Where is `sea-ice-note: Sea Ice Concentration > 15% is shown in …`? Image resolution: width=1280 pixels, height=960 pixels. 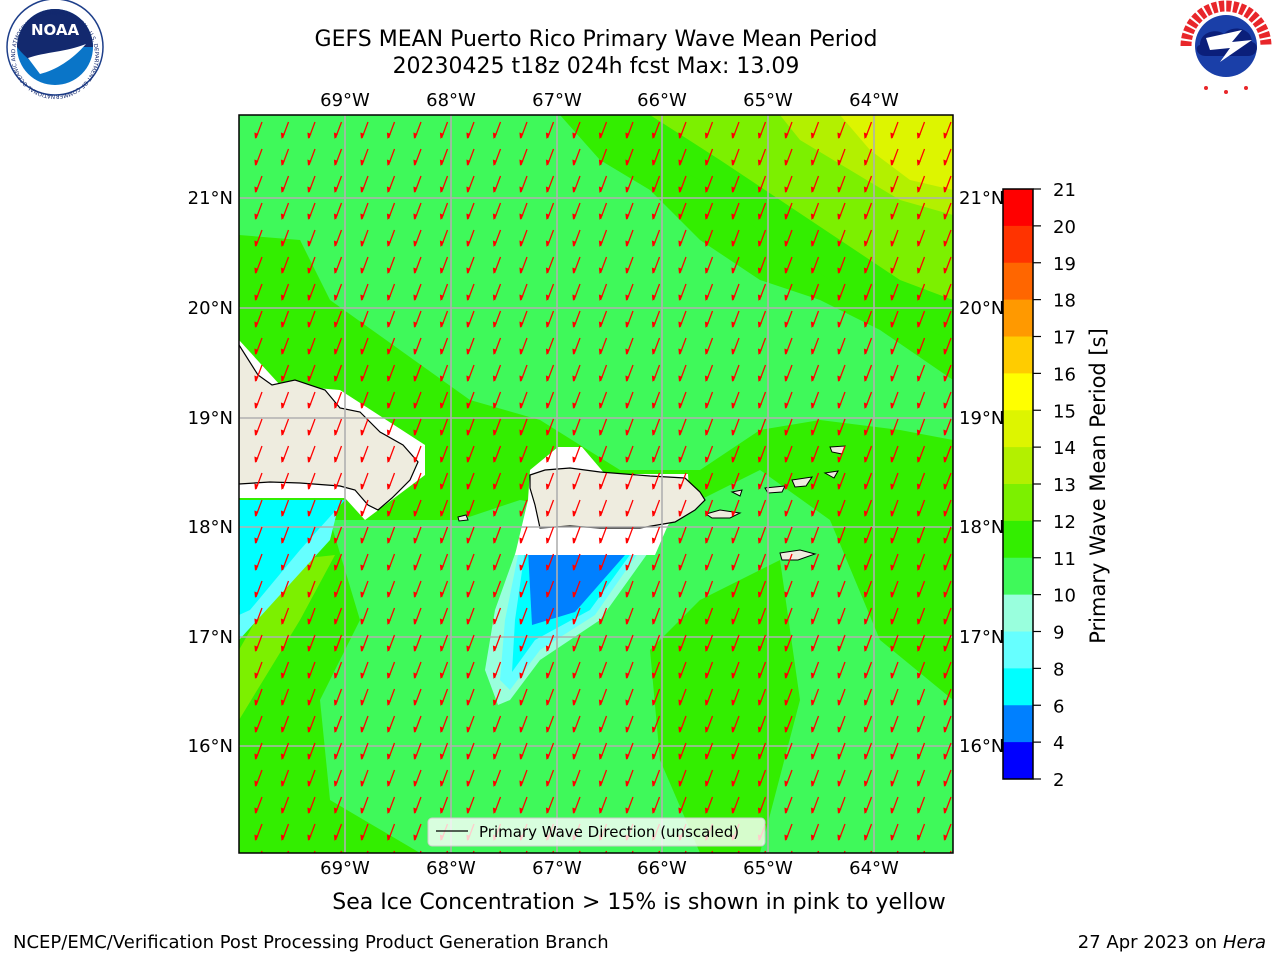 sea-ice-note: Sea Ice Concentration > 15% is shown in … is located at coordinates (639, 902).